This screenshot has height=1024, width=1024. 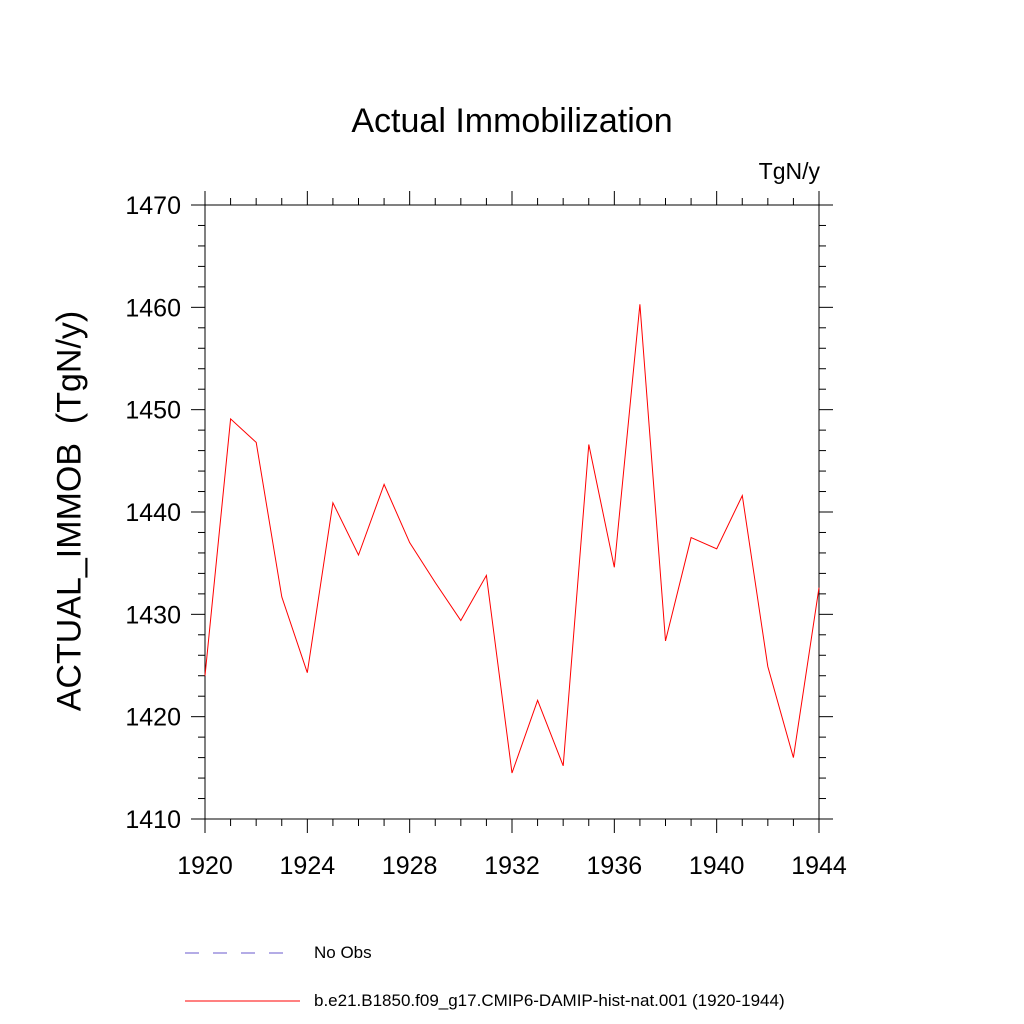 What do you see at coordinates (153, 513) in the screenshot?
I see `y-tick-label: 1440` at bounding box center [153, 513].